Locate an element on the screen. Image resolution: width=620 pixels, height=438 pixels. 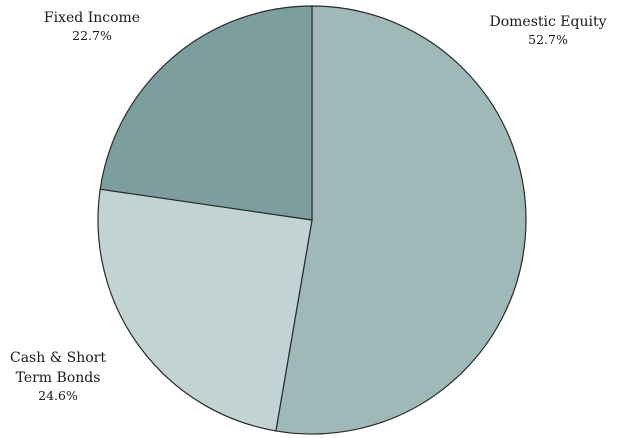
slice-value-0: 52.7% is located at coordinates (548, 39).